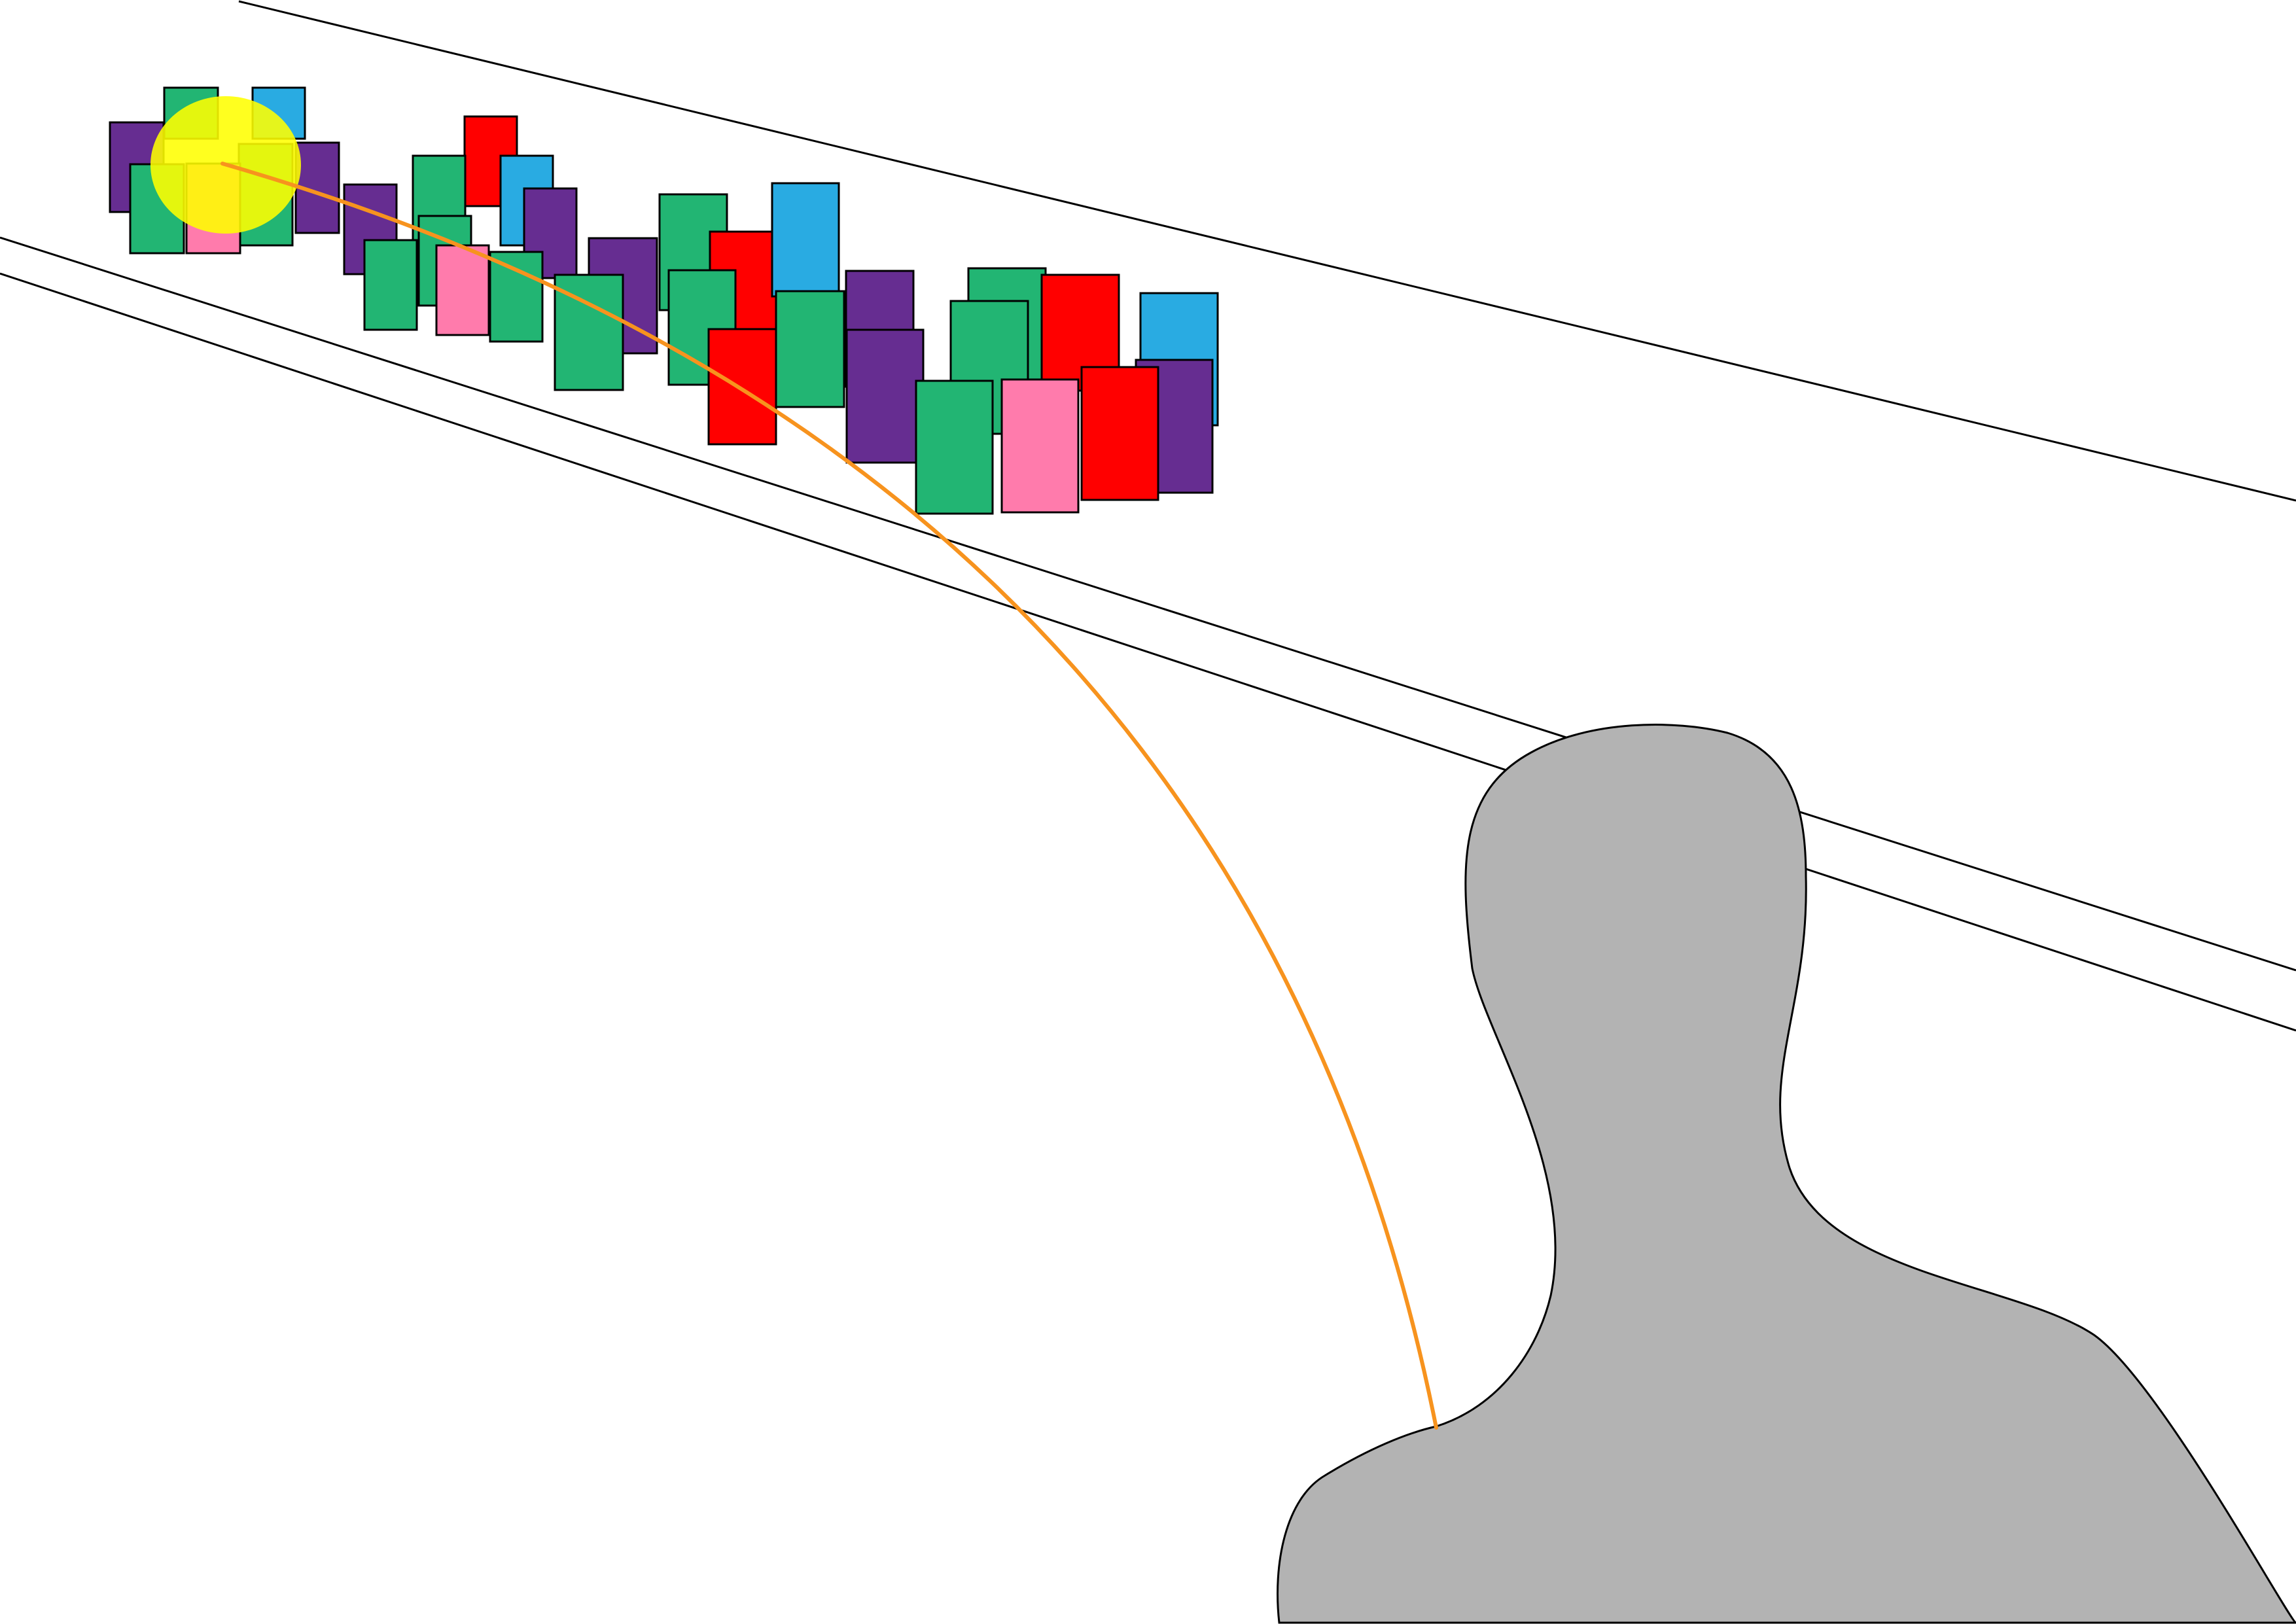 The height and width of the screenshot is (1624, 2296). I want to click on block-blue, so click(806, 240).